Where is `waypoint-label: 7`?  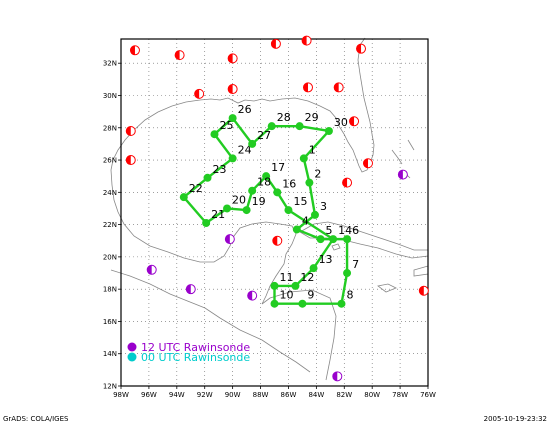
waypoint-label: 7 is located at coordinates (355, 264).